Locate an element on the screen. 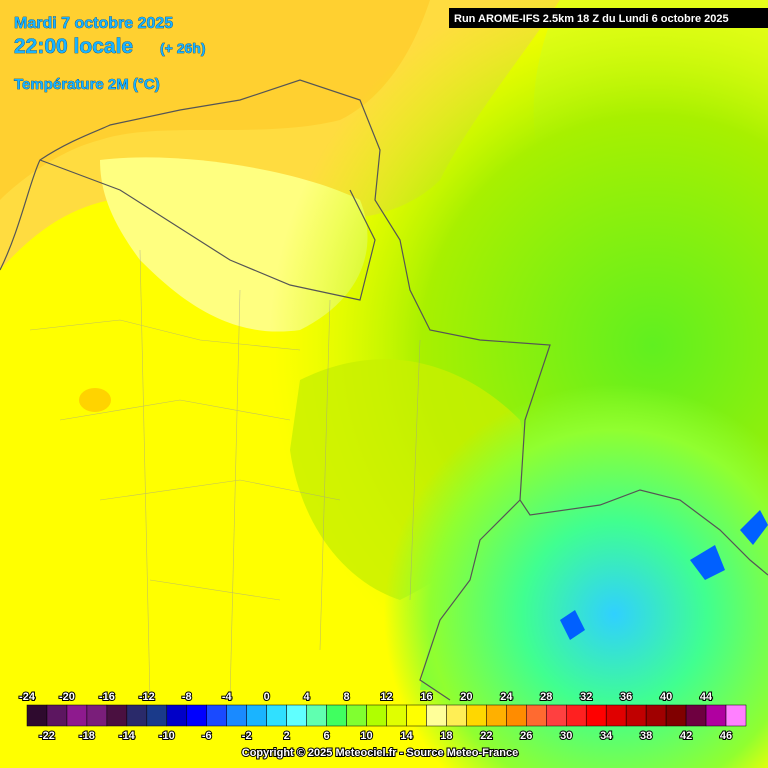  legend-label: 0 is located at coordinates (267, 697).